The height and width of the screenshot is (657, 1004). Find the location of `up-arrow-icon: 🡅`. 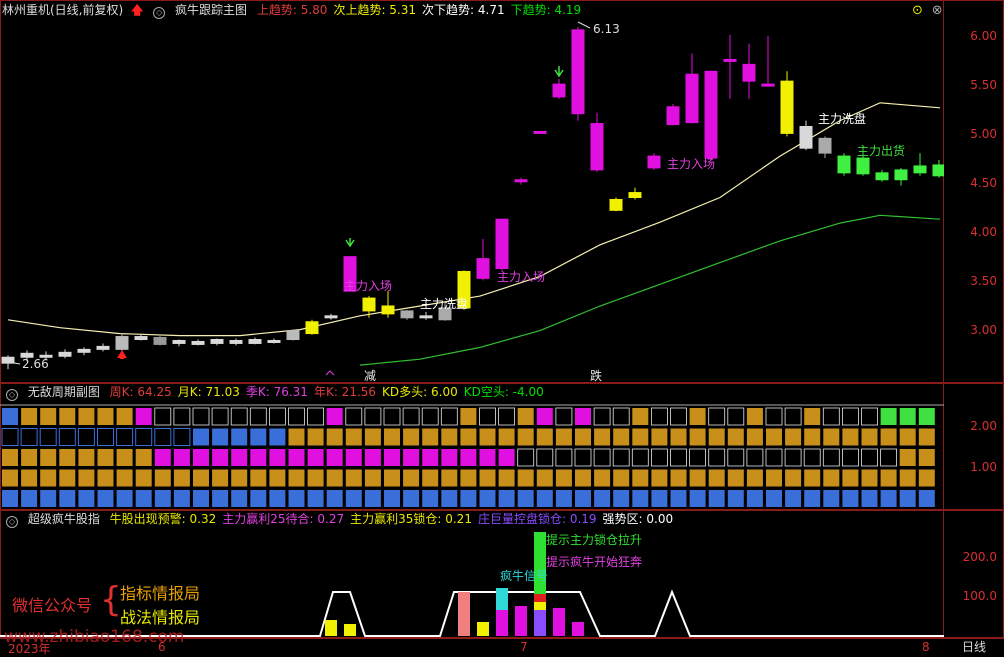

up-arrow-icon: 🡅 is located at coordinates (137, 10).